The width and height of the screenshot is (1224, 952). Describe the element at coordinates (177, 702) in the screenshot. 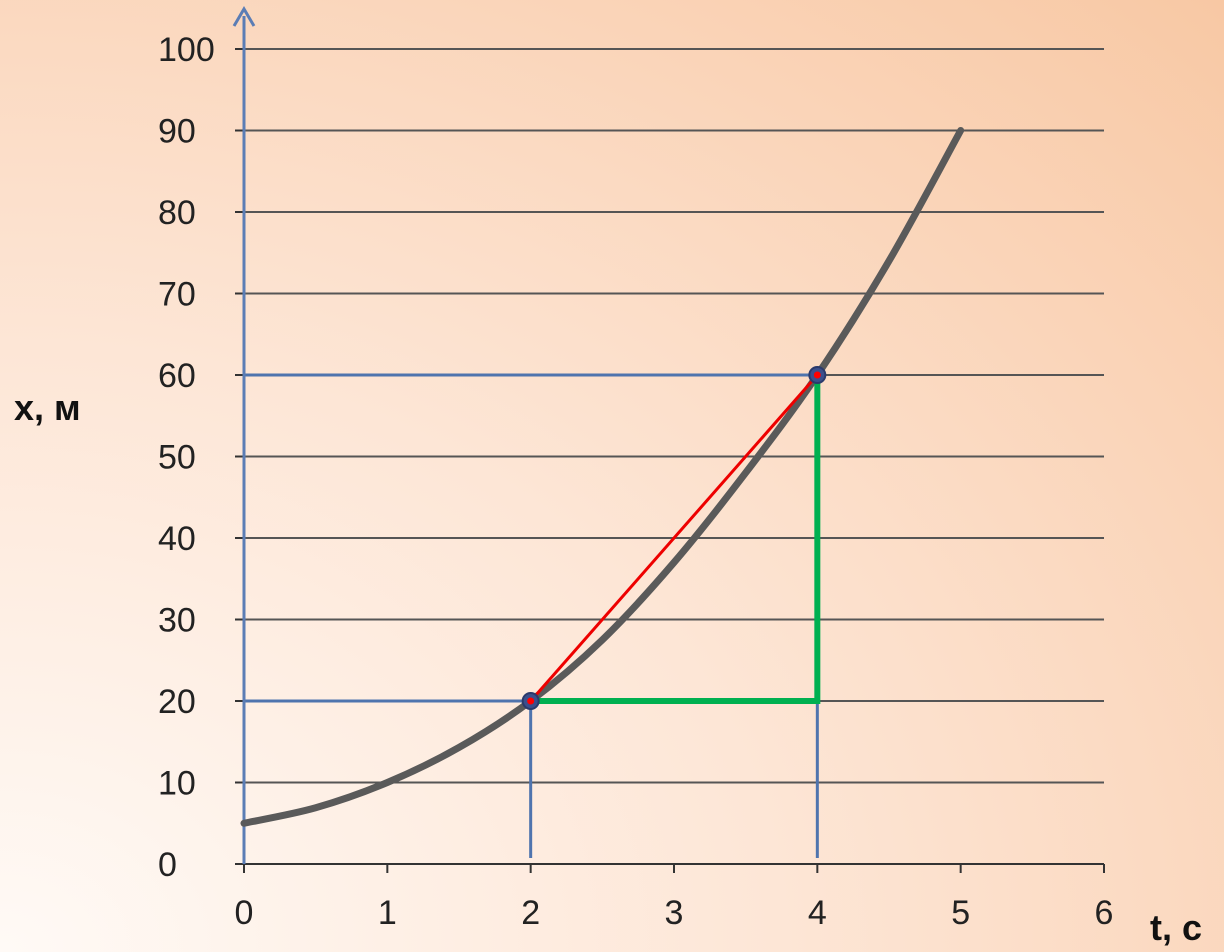

I see `y-tick-label: 20` at that location.